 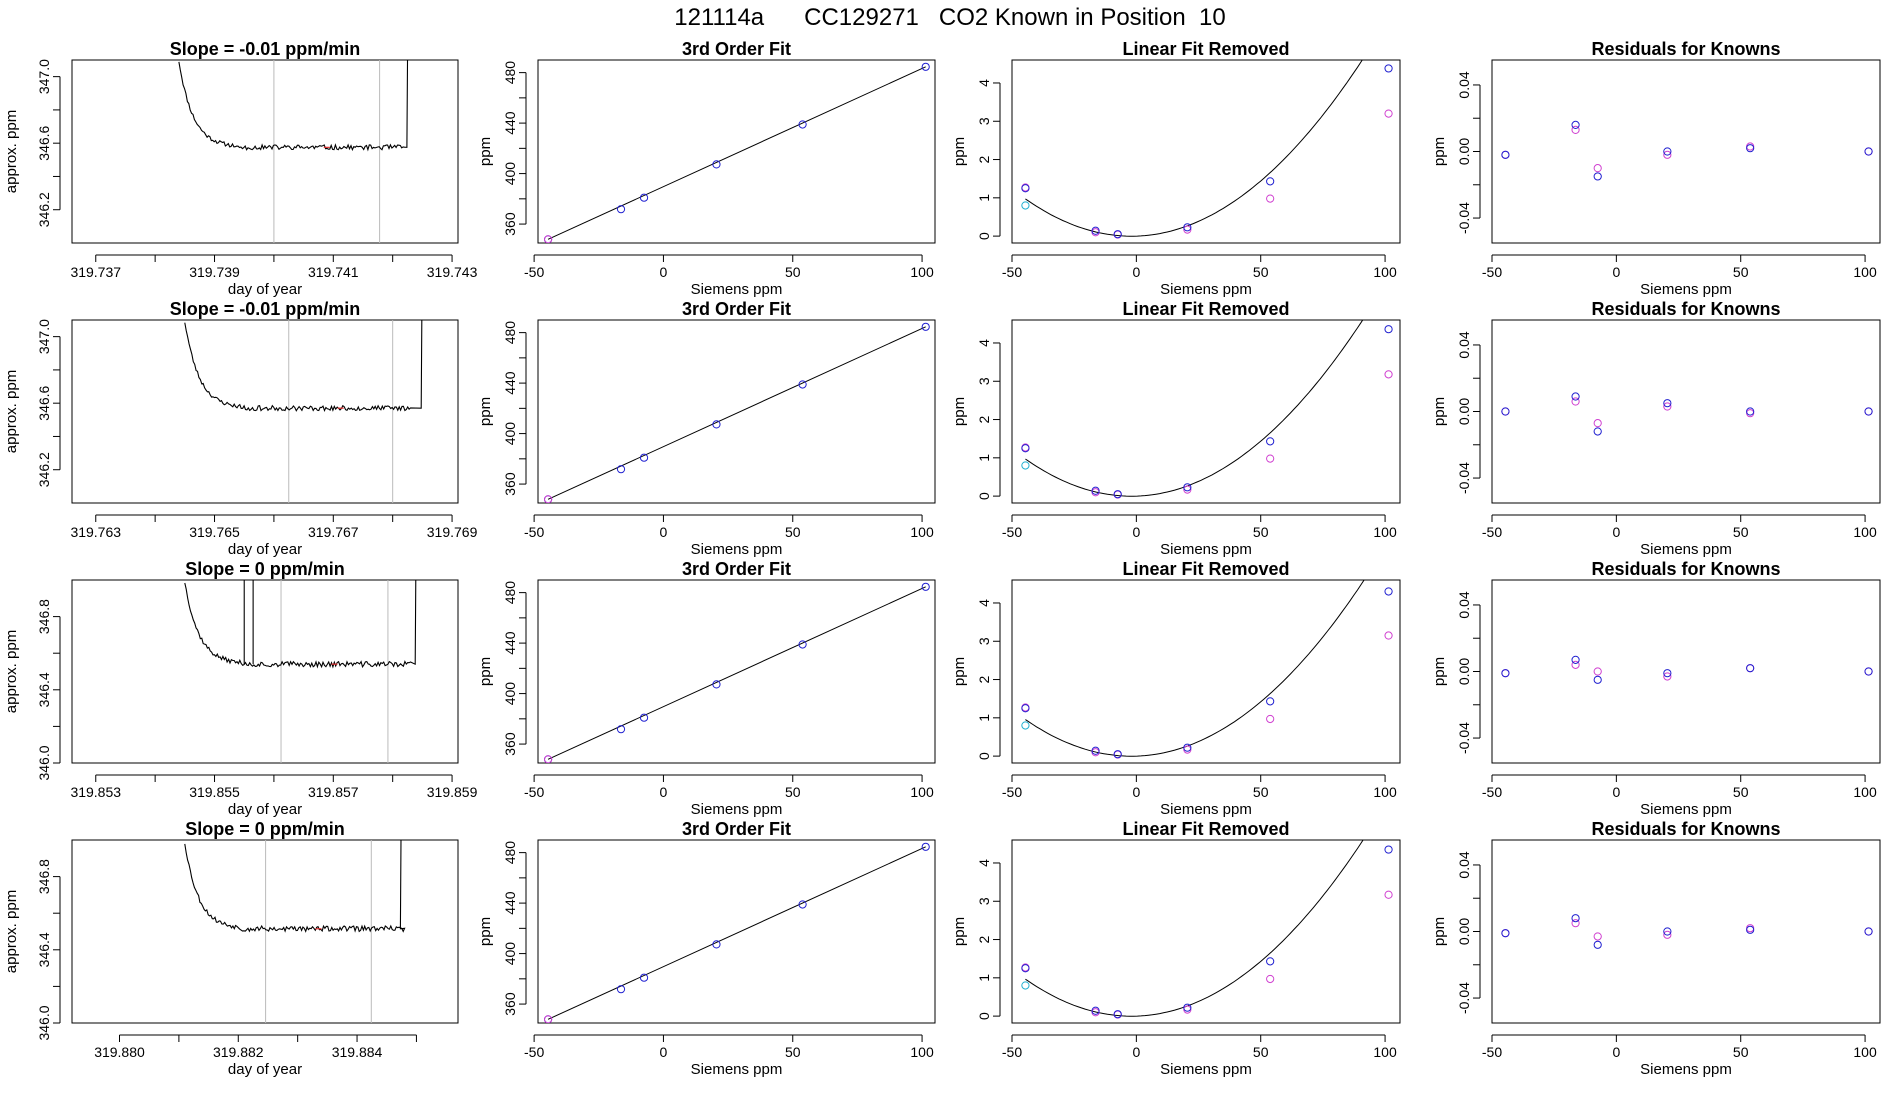 What do you see at coordinates (11, 931) in the screenshot?
I see `y-axis-label: approx. ppm` at bounding box center [11, 931].